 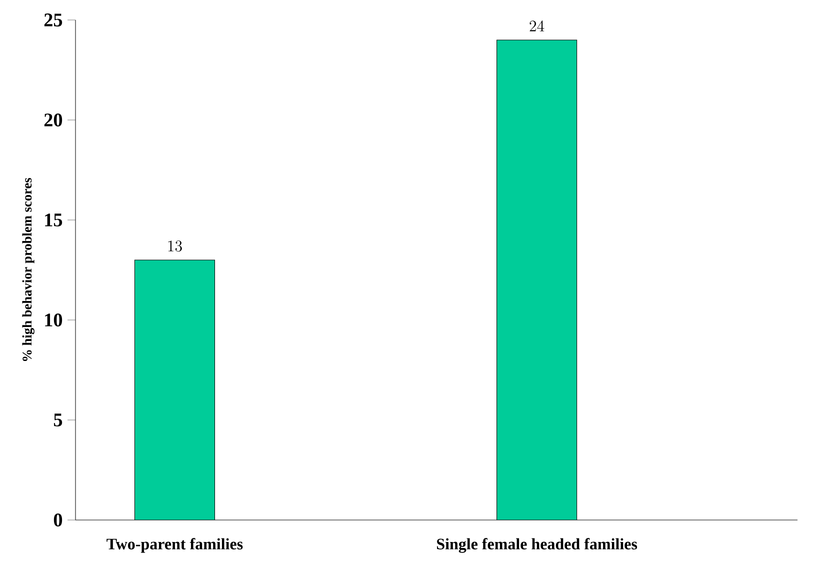 What do you see at coordinates (537, 26) in the screenshot?
I see `data-label: 24` at bounding box center [537, 26].